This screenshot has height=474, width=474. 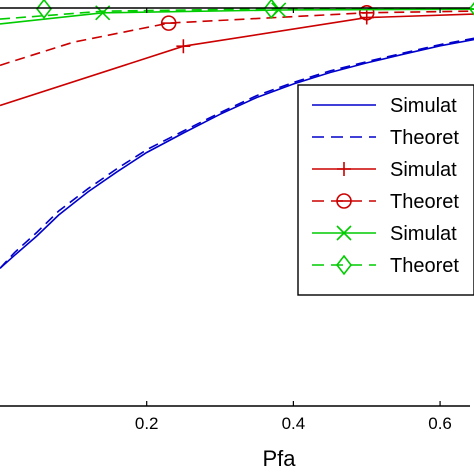 I want to click on x-tick-label-2: 0.4, so click(x=294, y=423).